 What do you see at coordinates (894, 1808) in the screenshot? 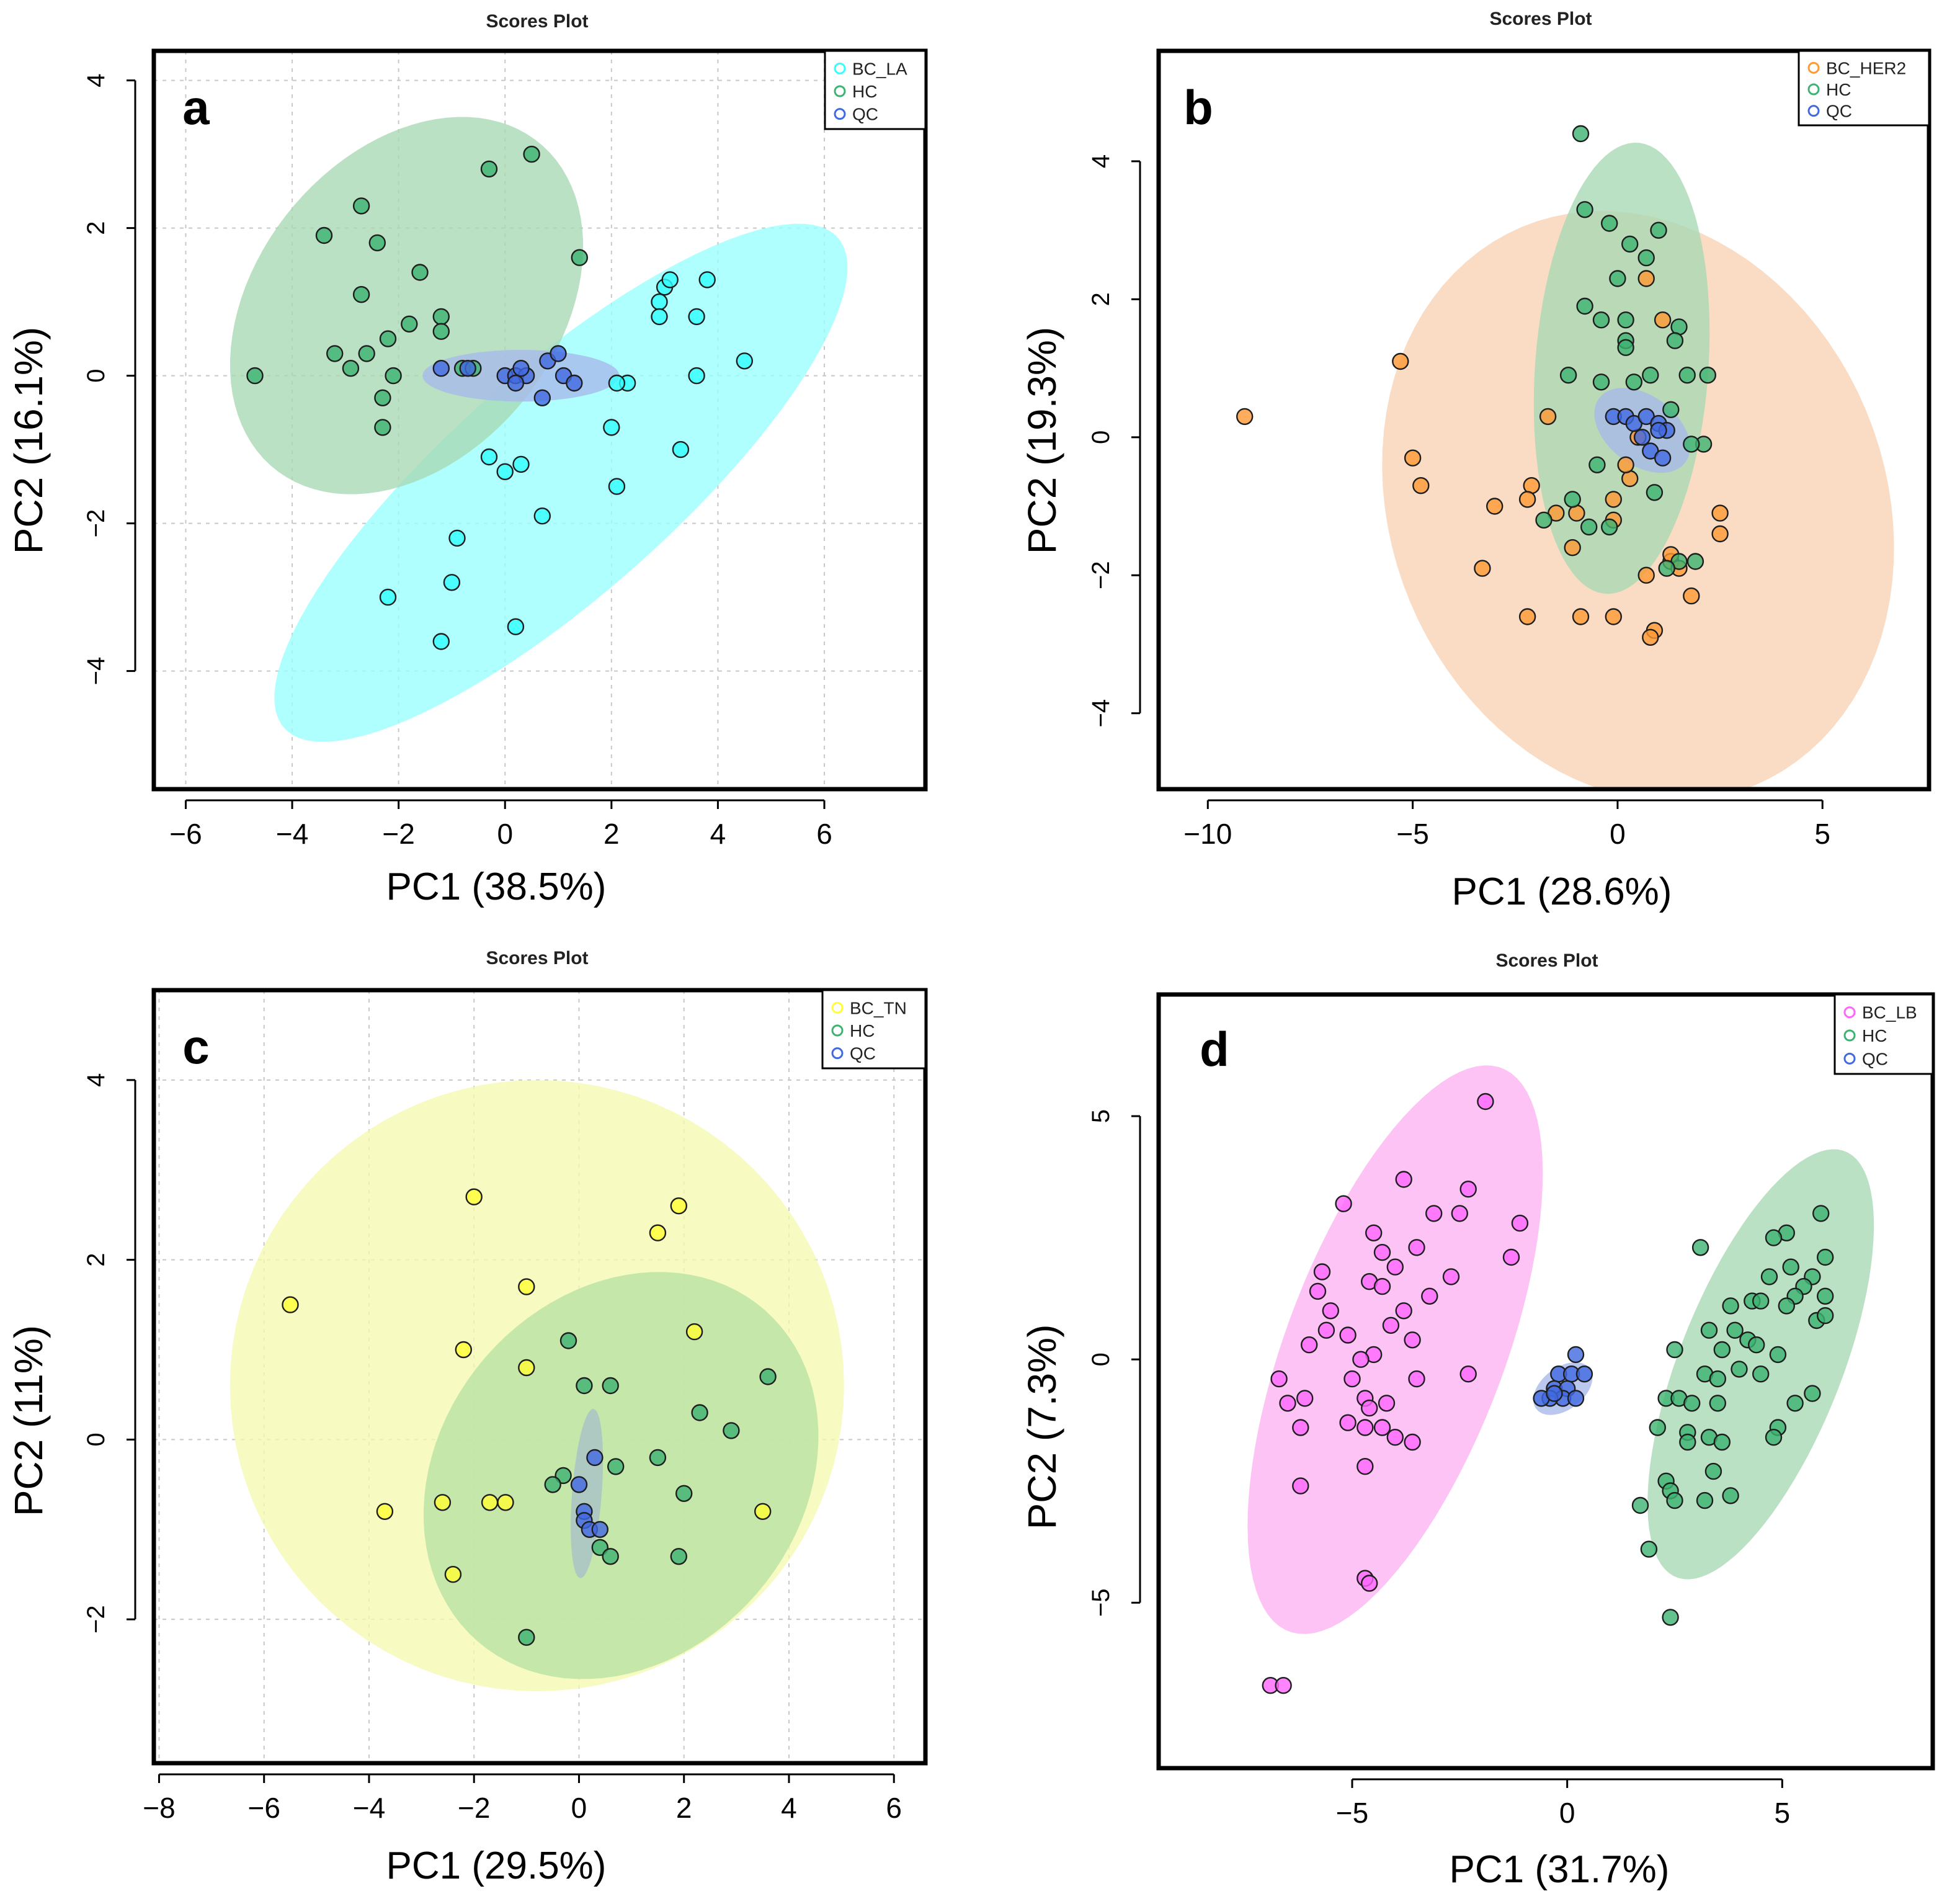
I see `x-tick-label: 6` at bounding box center [894, 1808].